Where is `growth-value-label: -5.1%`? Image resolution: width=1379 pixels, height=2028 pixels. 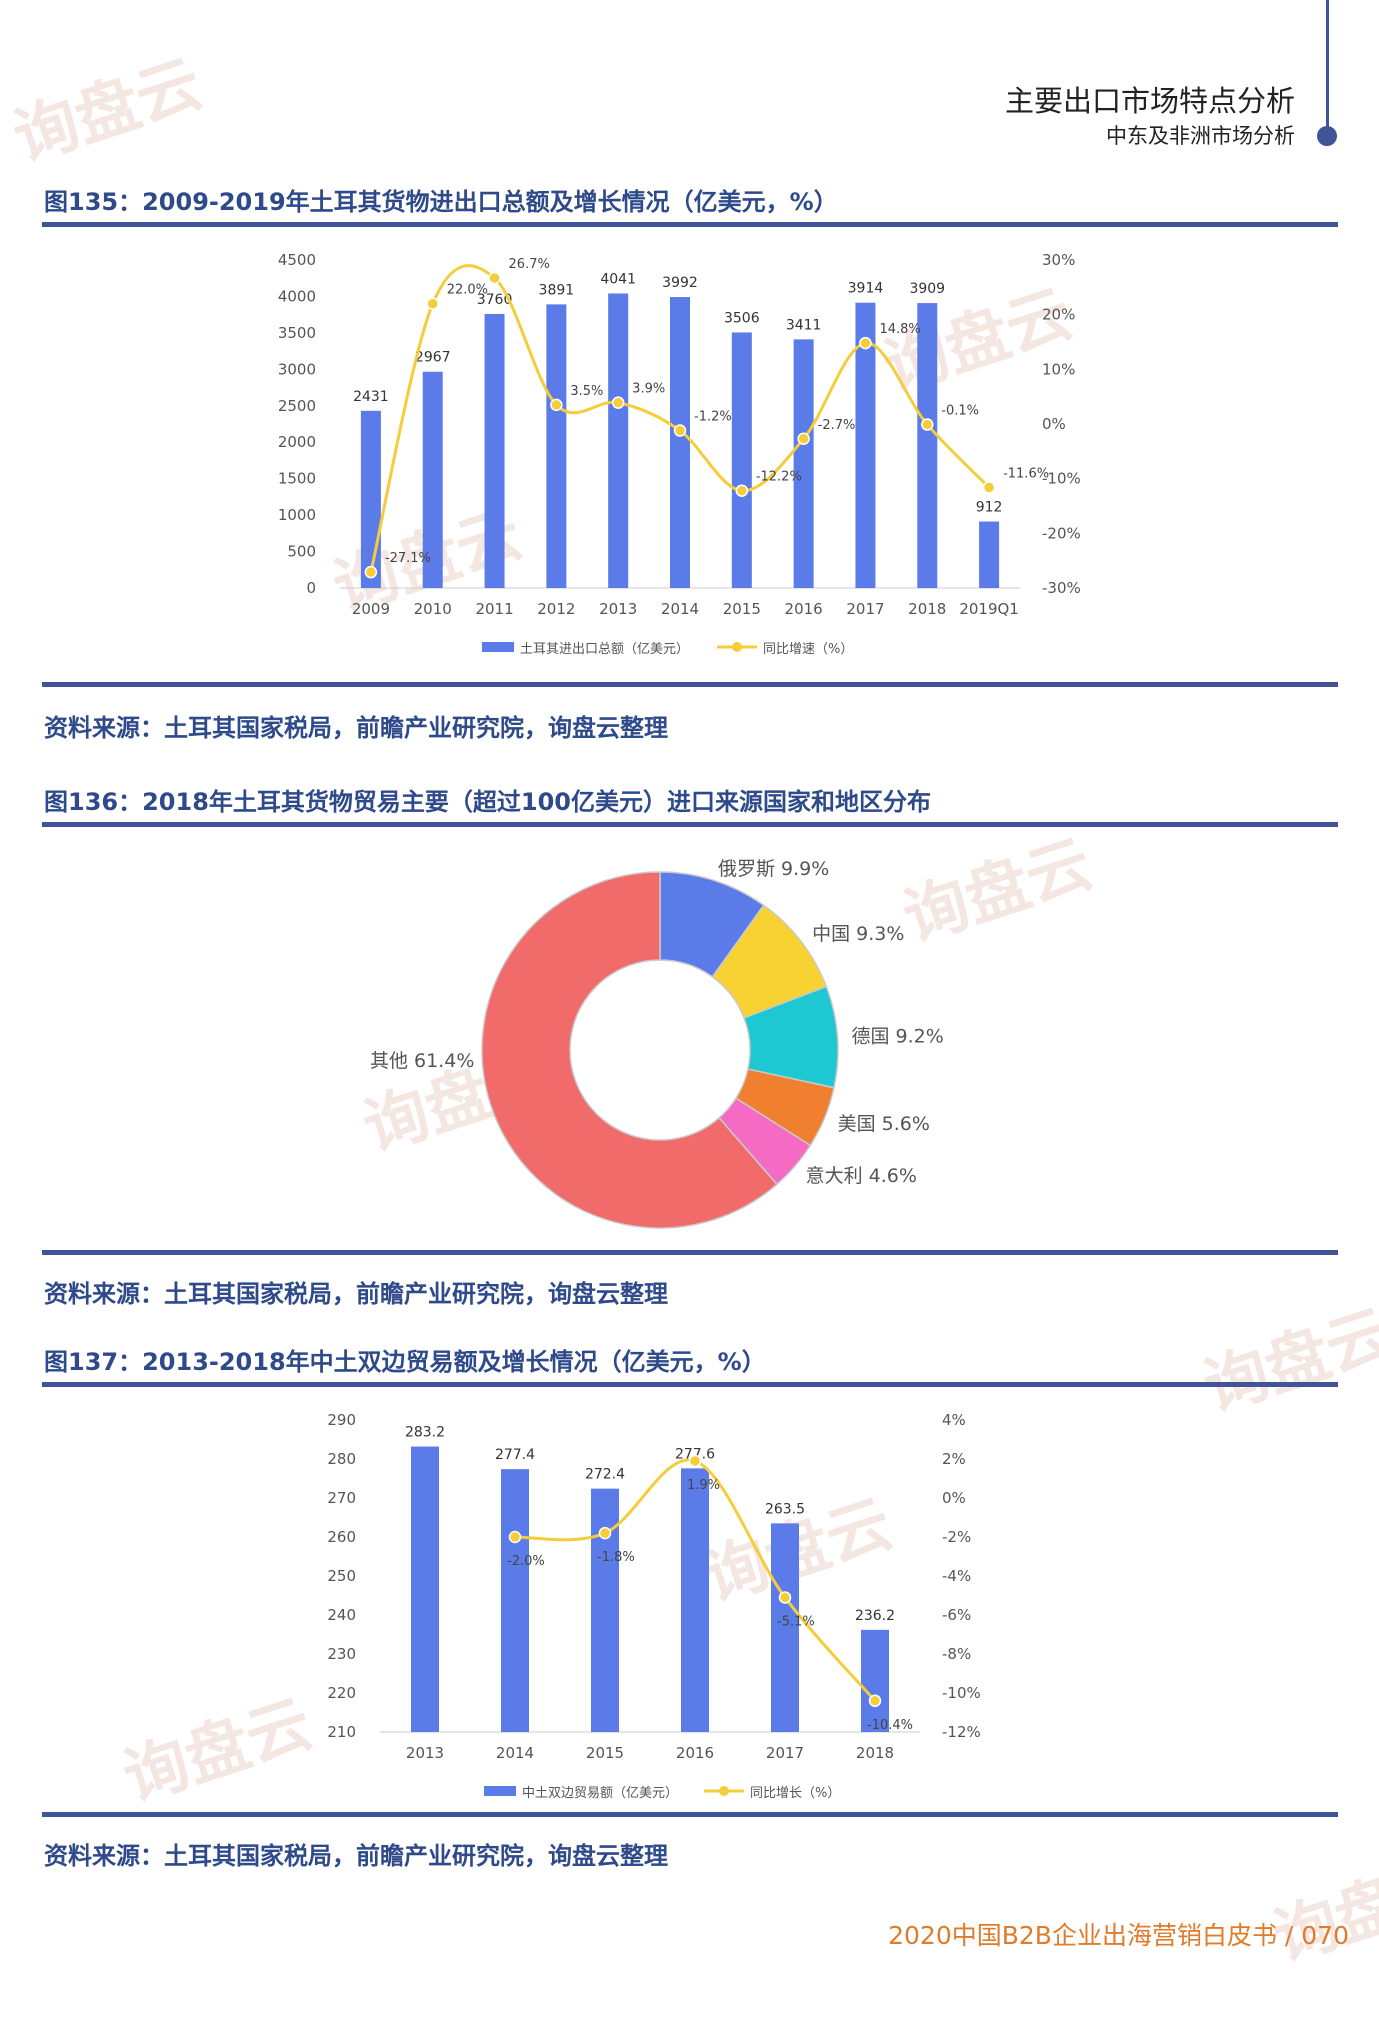 growth-value-label: -5.1% is located at coordinates (796, 1621).